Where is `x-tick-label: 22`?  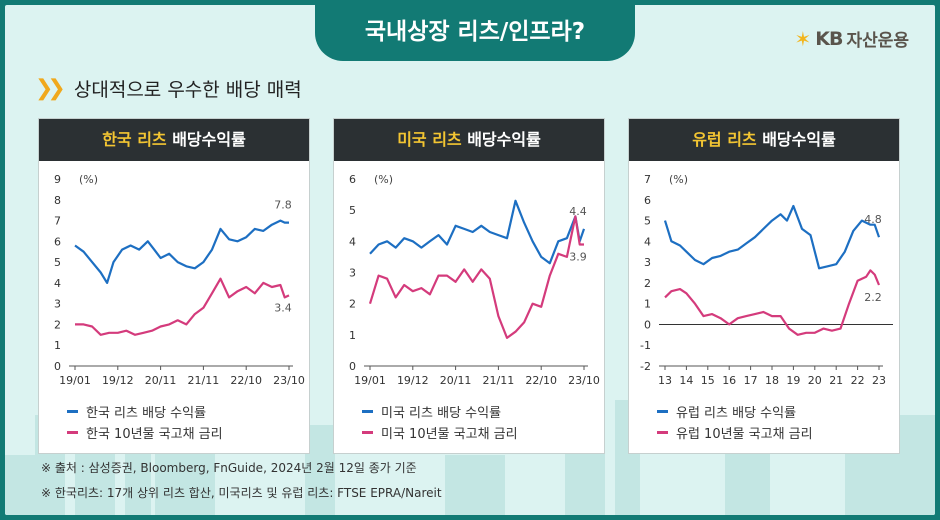 x-tick-label: 22 is located at coordinates (858, 380).